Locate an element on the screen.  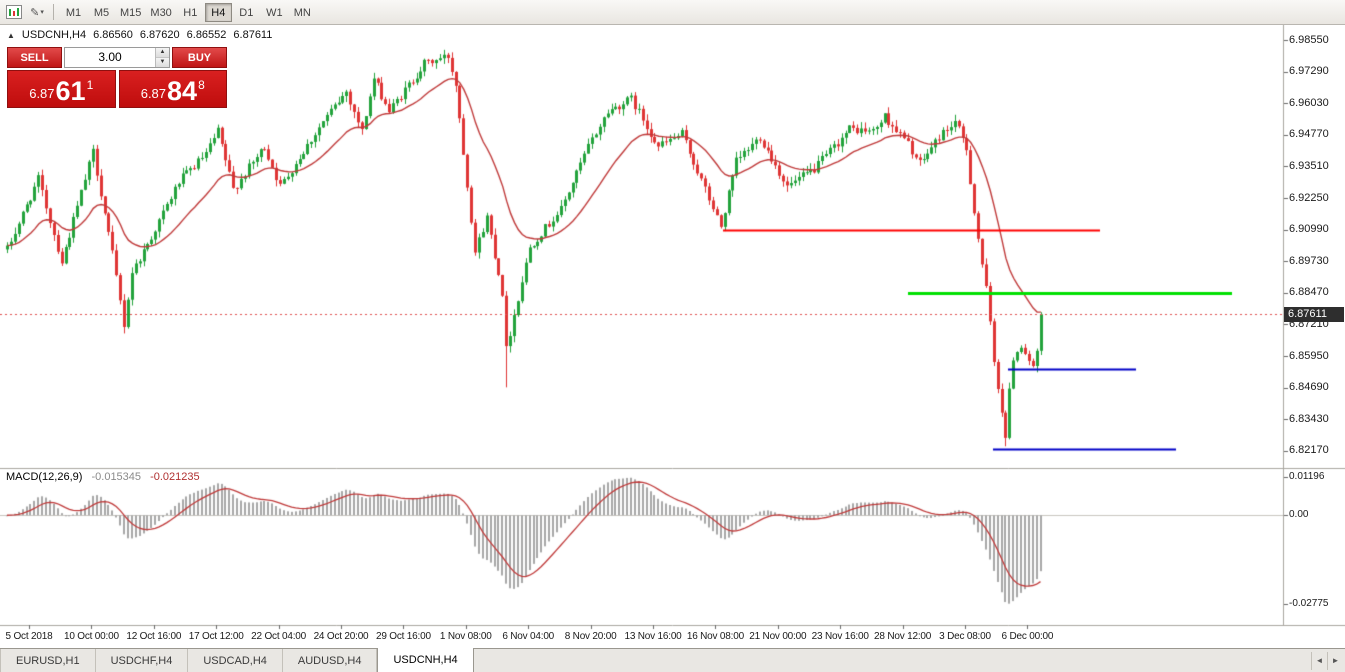
symbol-period-label: USDCNH,H4 is located at coordinates (54, 35).